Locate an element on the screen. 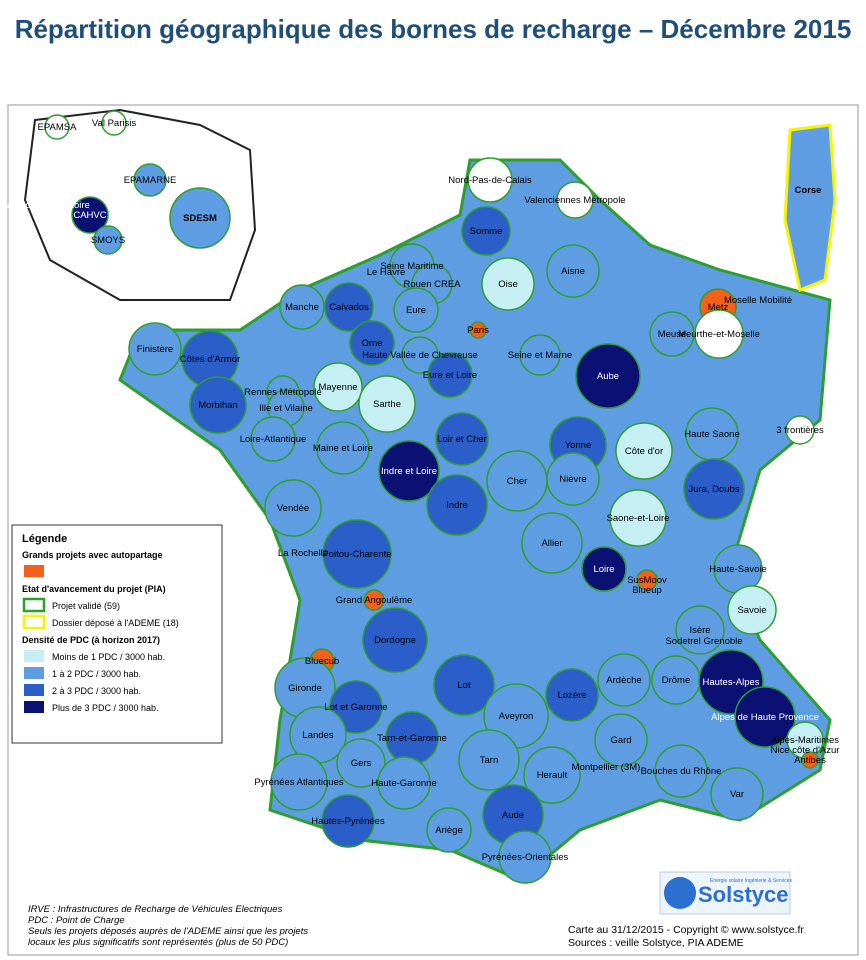 This screenshot has height=960, width=866. region-label: Sarthe is located at coordinates (387, 404).